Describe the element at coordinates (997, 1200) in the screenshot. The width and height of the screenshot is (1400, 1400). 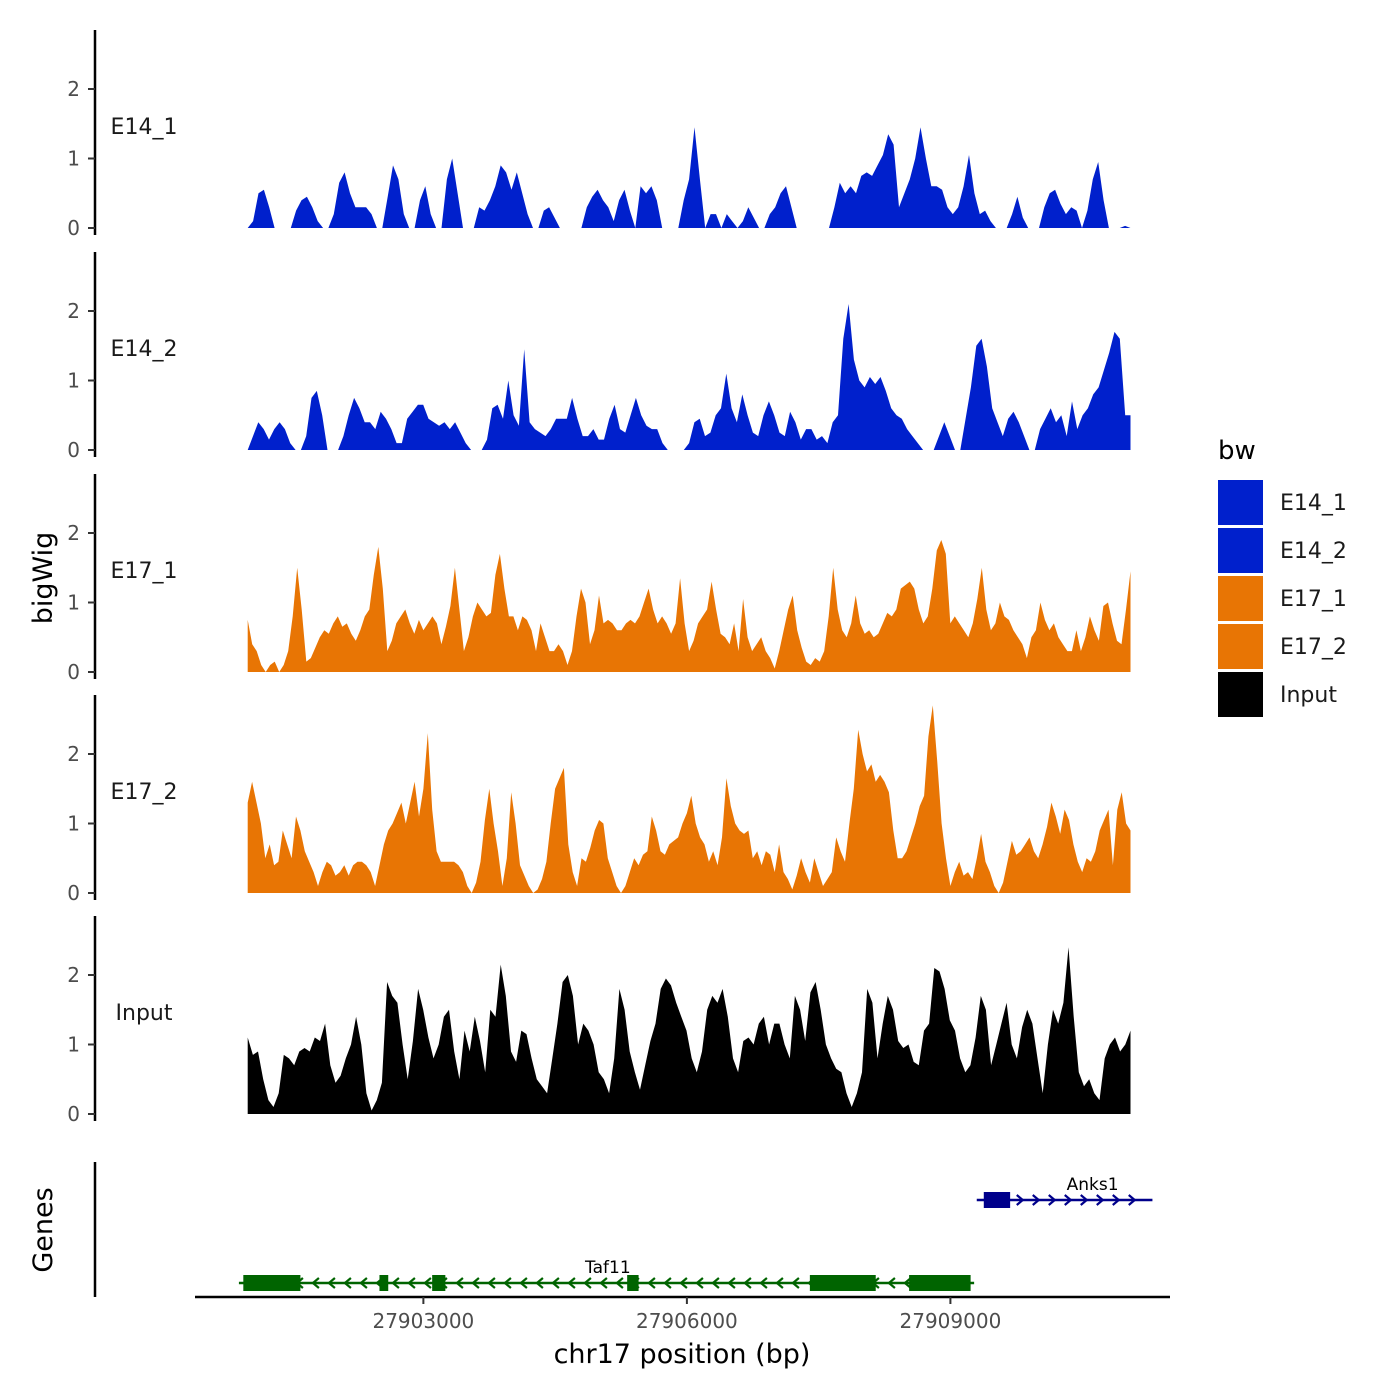
I see `exon-Anks1` at that location.